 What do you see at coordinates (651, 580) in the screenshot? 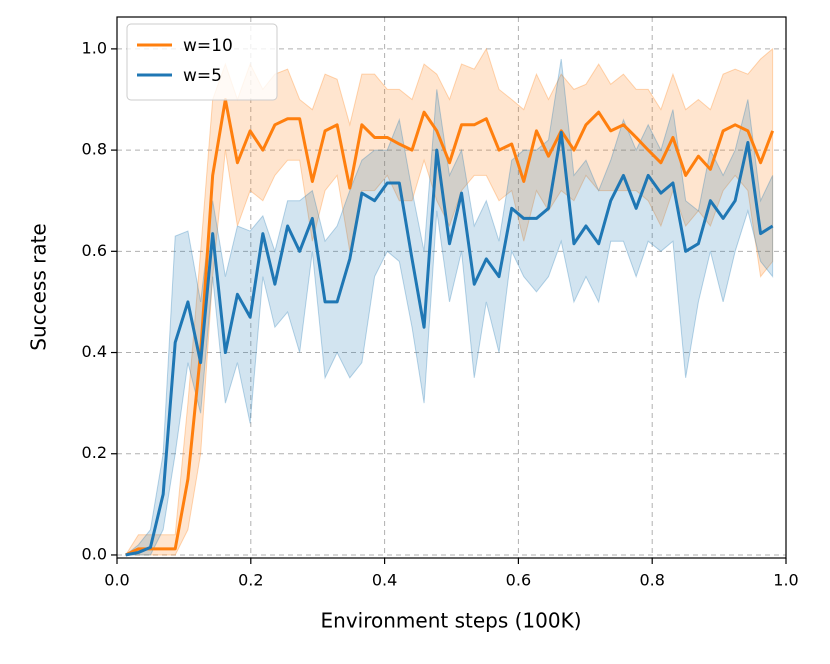
I see `x-tick-label: 0.8` at bounding box center [651, 580].